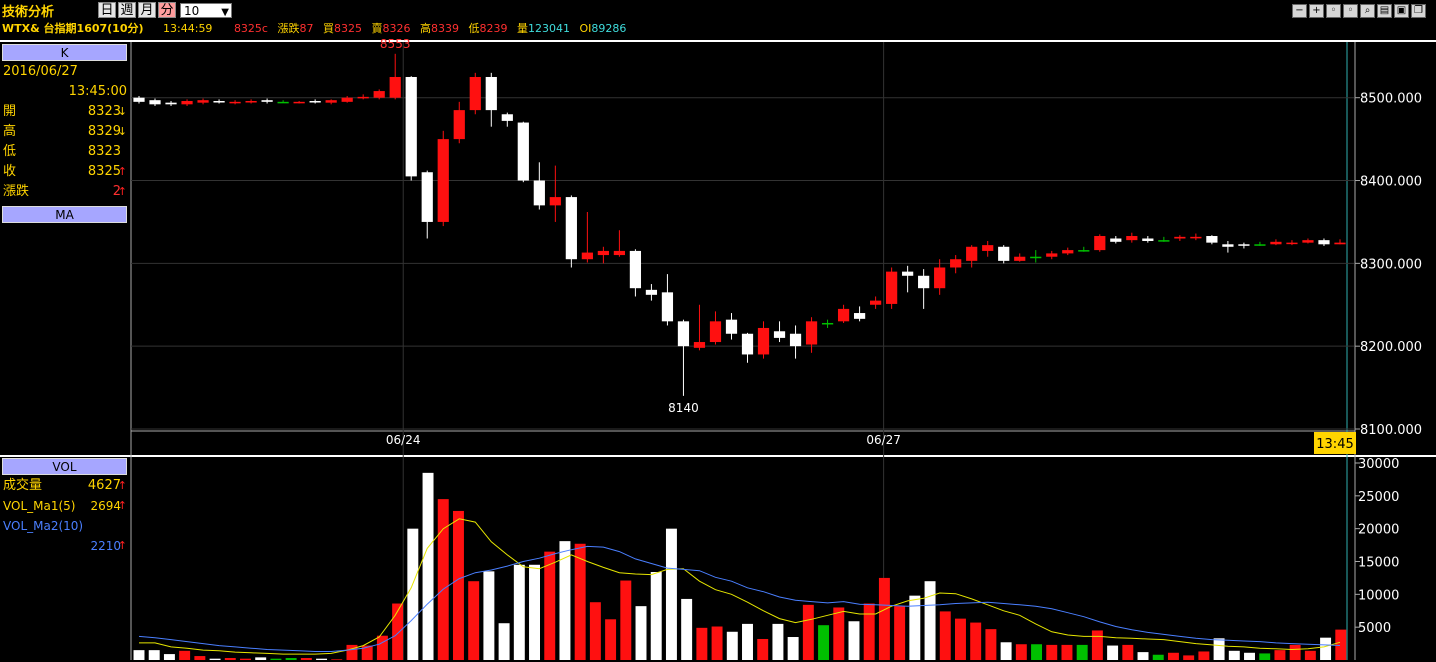 The width and height of the screenshot is (1436, 662). I want to click on interval-value: 10, so click(192, 11).